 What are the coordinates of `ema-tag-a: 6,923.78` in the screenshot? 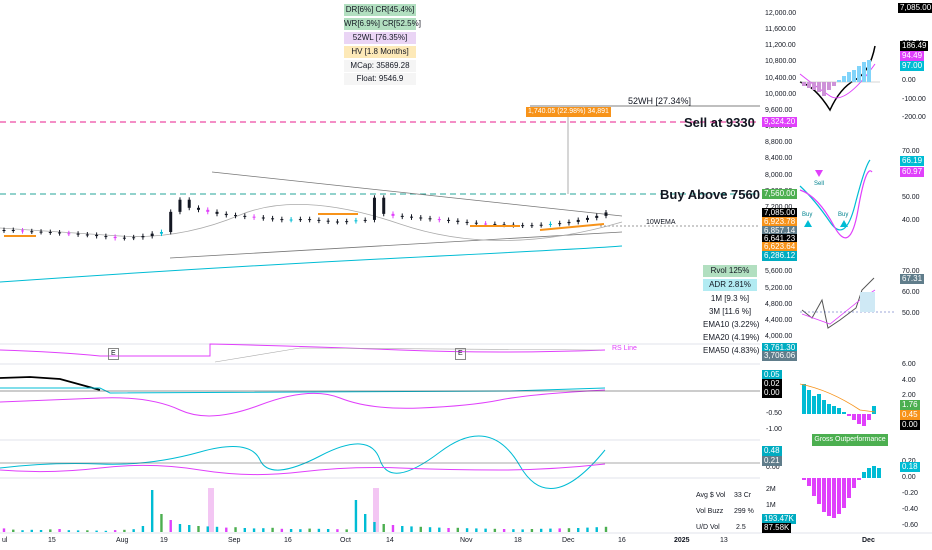 It's located at (780, 222).